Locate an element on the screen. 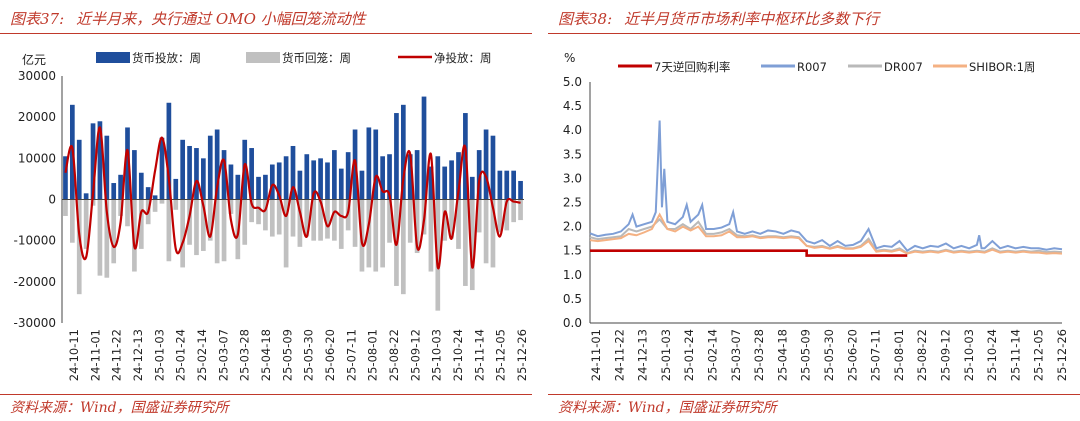  right-figure-title: 图表38: 近半月货币市场利率中枢环比多数下行 is located at coordinates (718, 18).